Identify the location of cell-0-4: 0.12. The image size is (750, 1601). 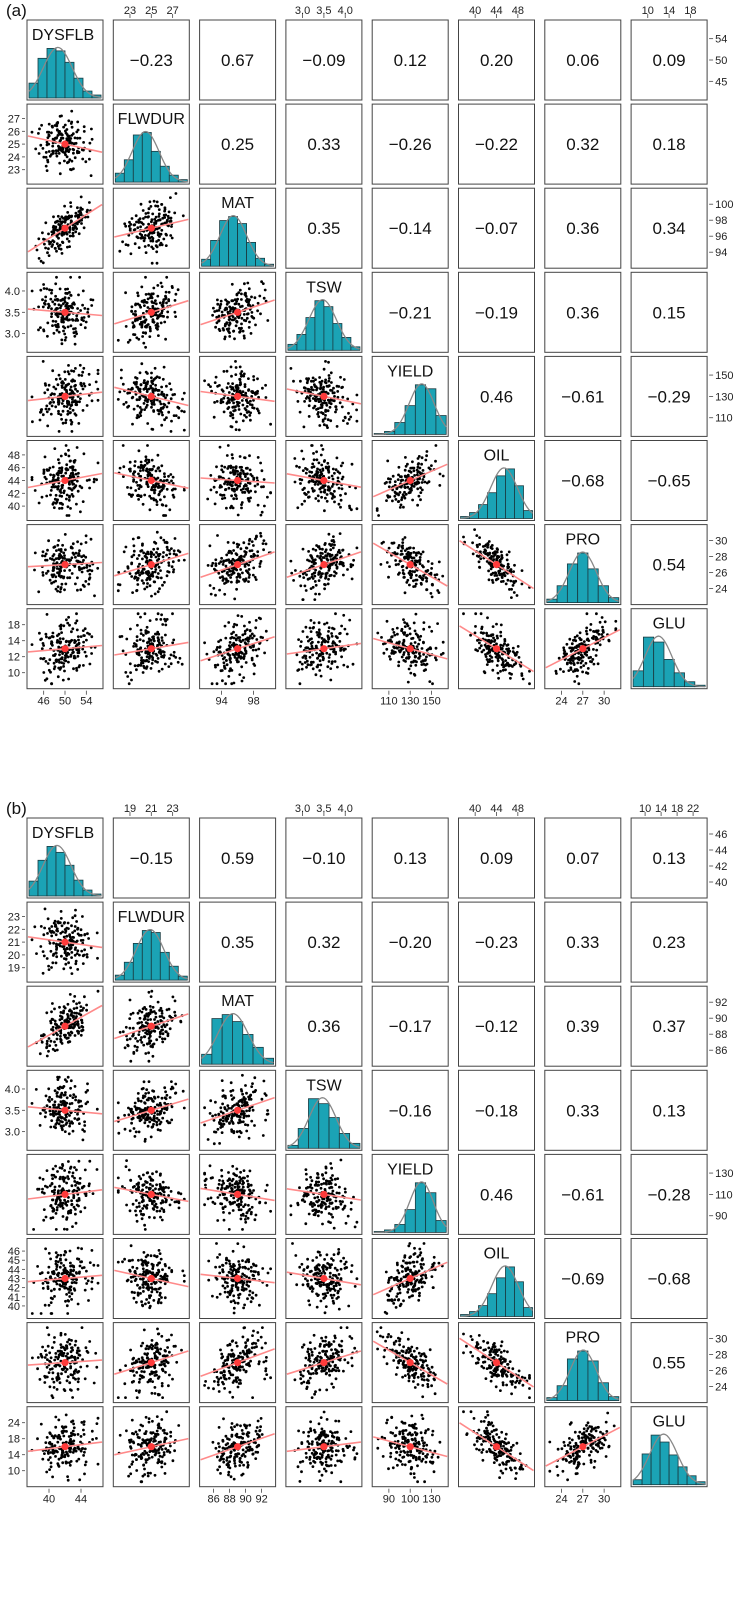
(410, 60).